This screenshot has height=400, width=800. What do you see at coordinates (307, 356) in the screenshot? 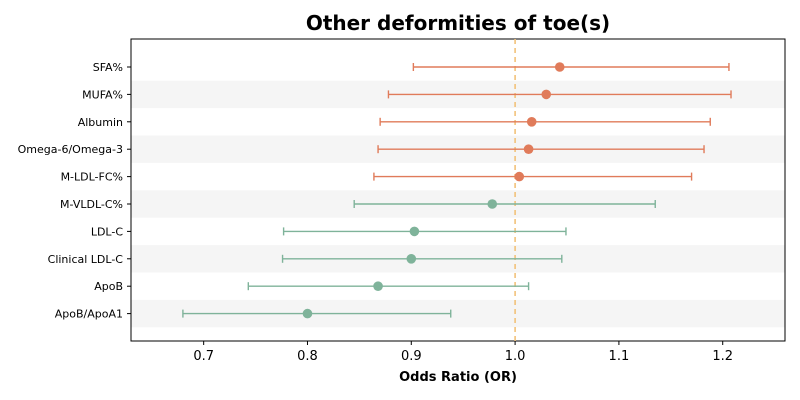
I see `x-tick-label: 0.8` at bounding box center [307, 356].